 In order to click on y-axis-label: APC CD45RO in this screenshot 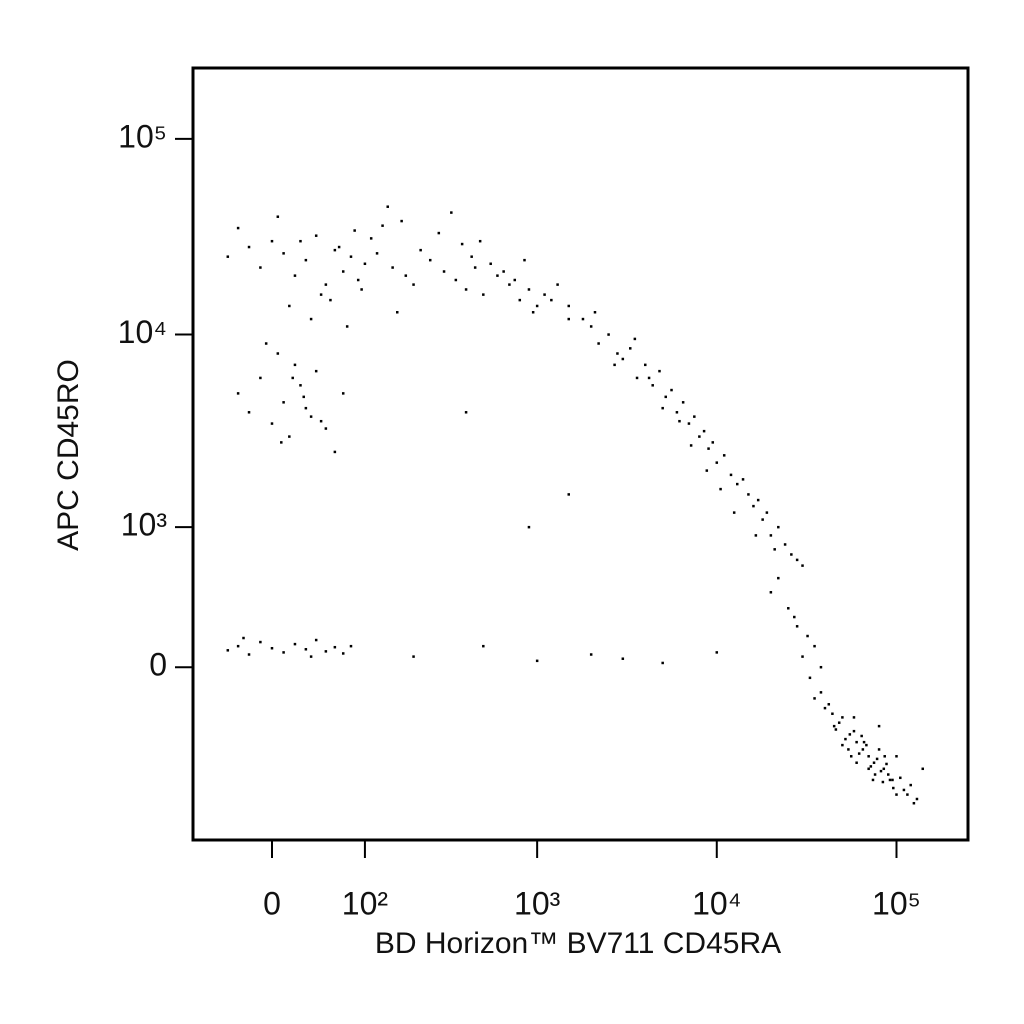, I will do `click(68, 455)`.